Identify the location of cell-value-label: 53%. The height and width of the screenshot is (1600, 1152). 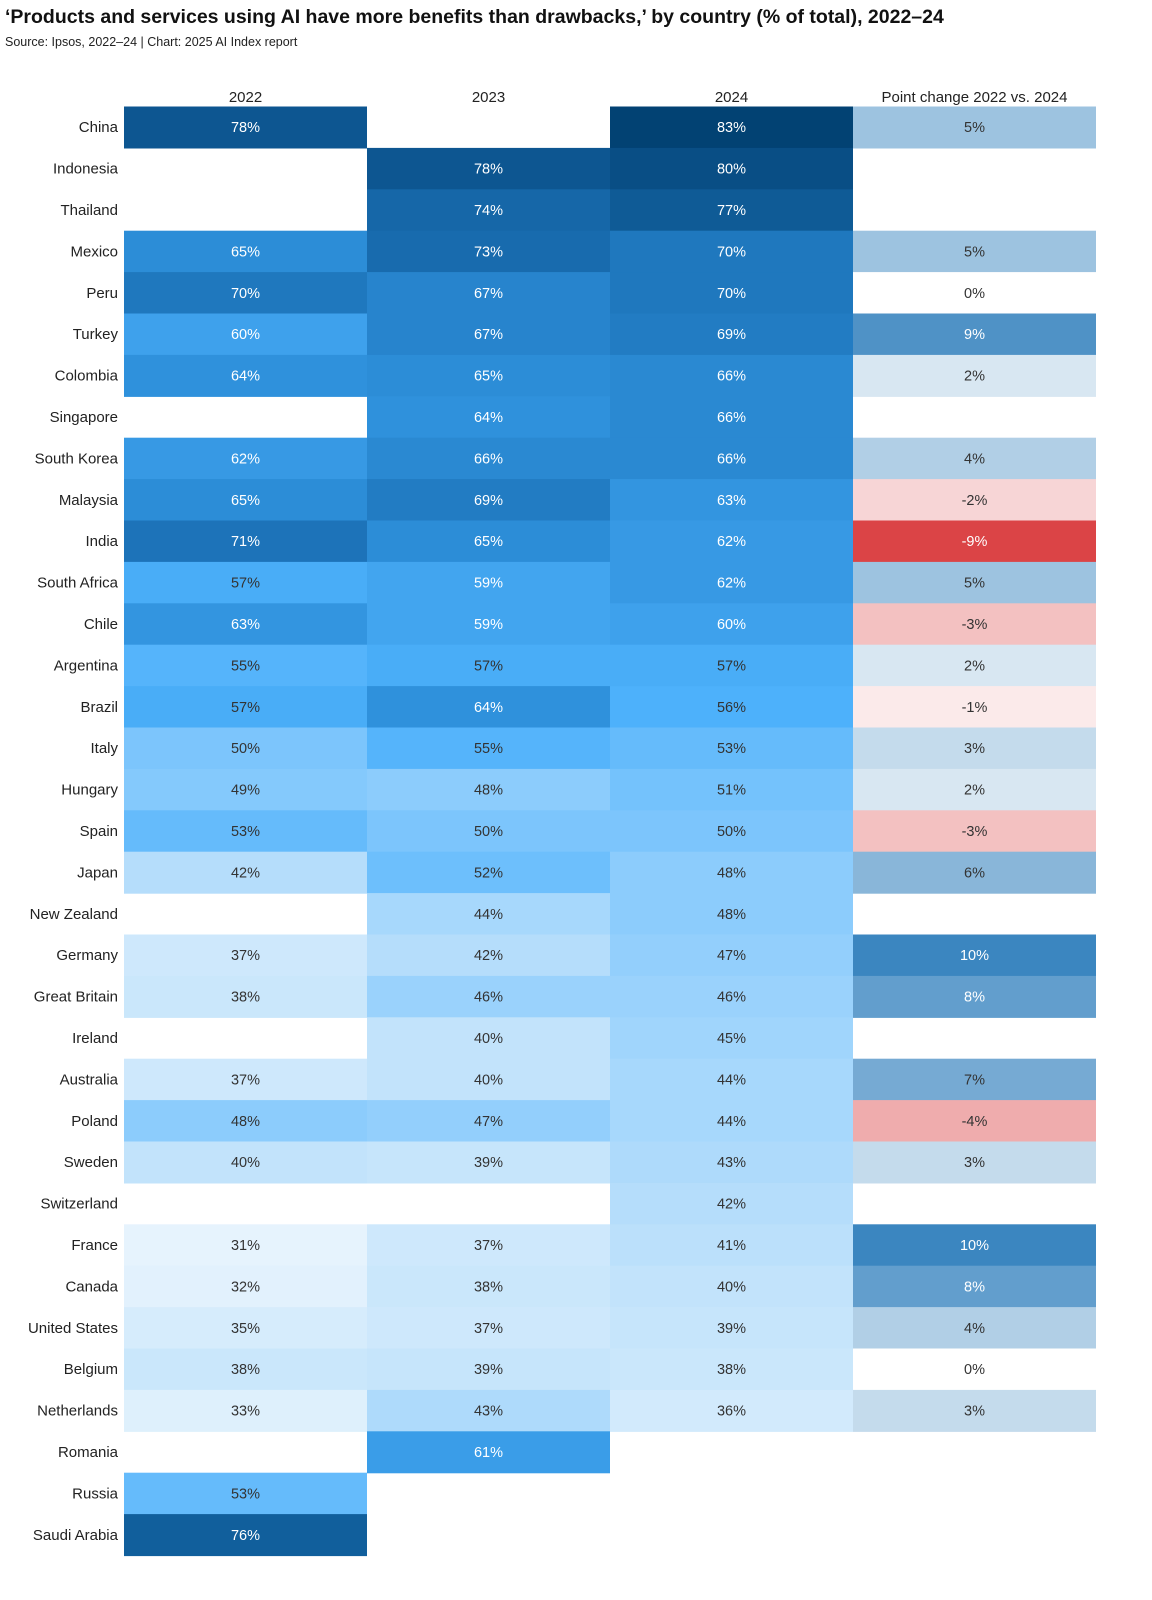
(245, 1494).